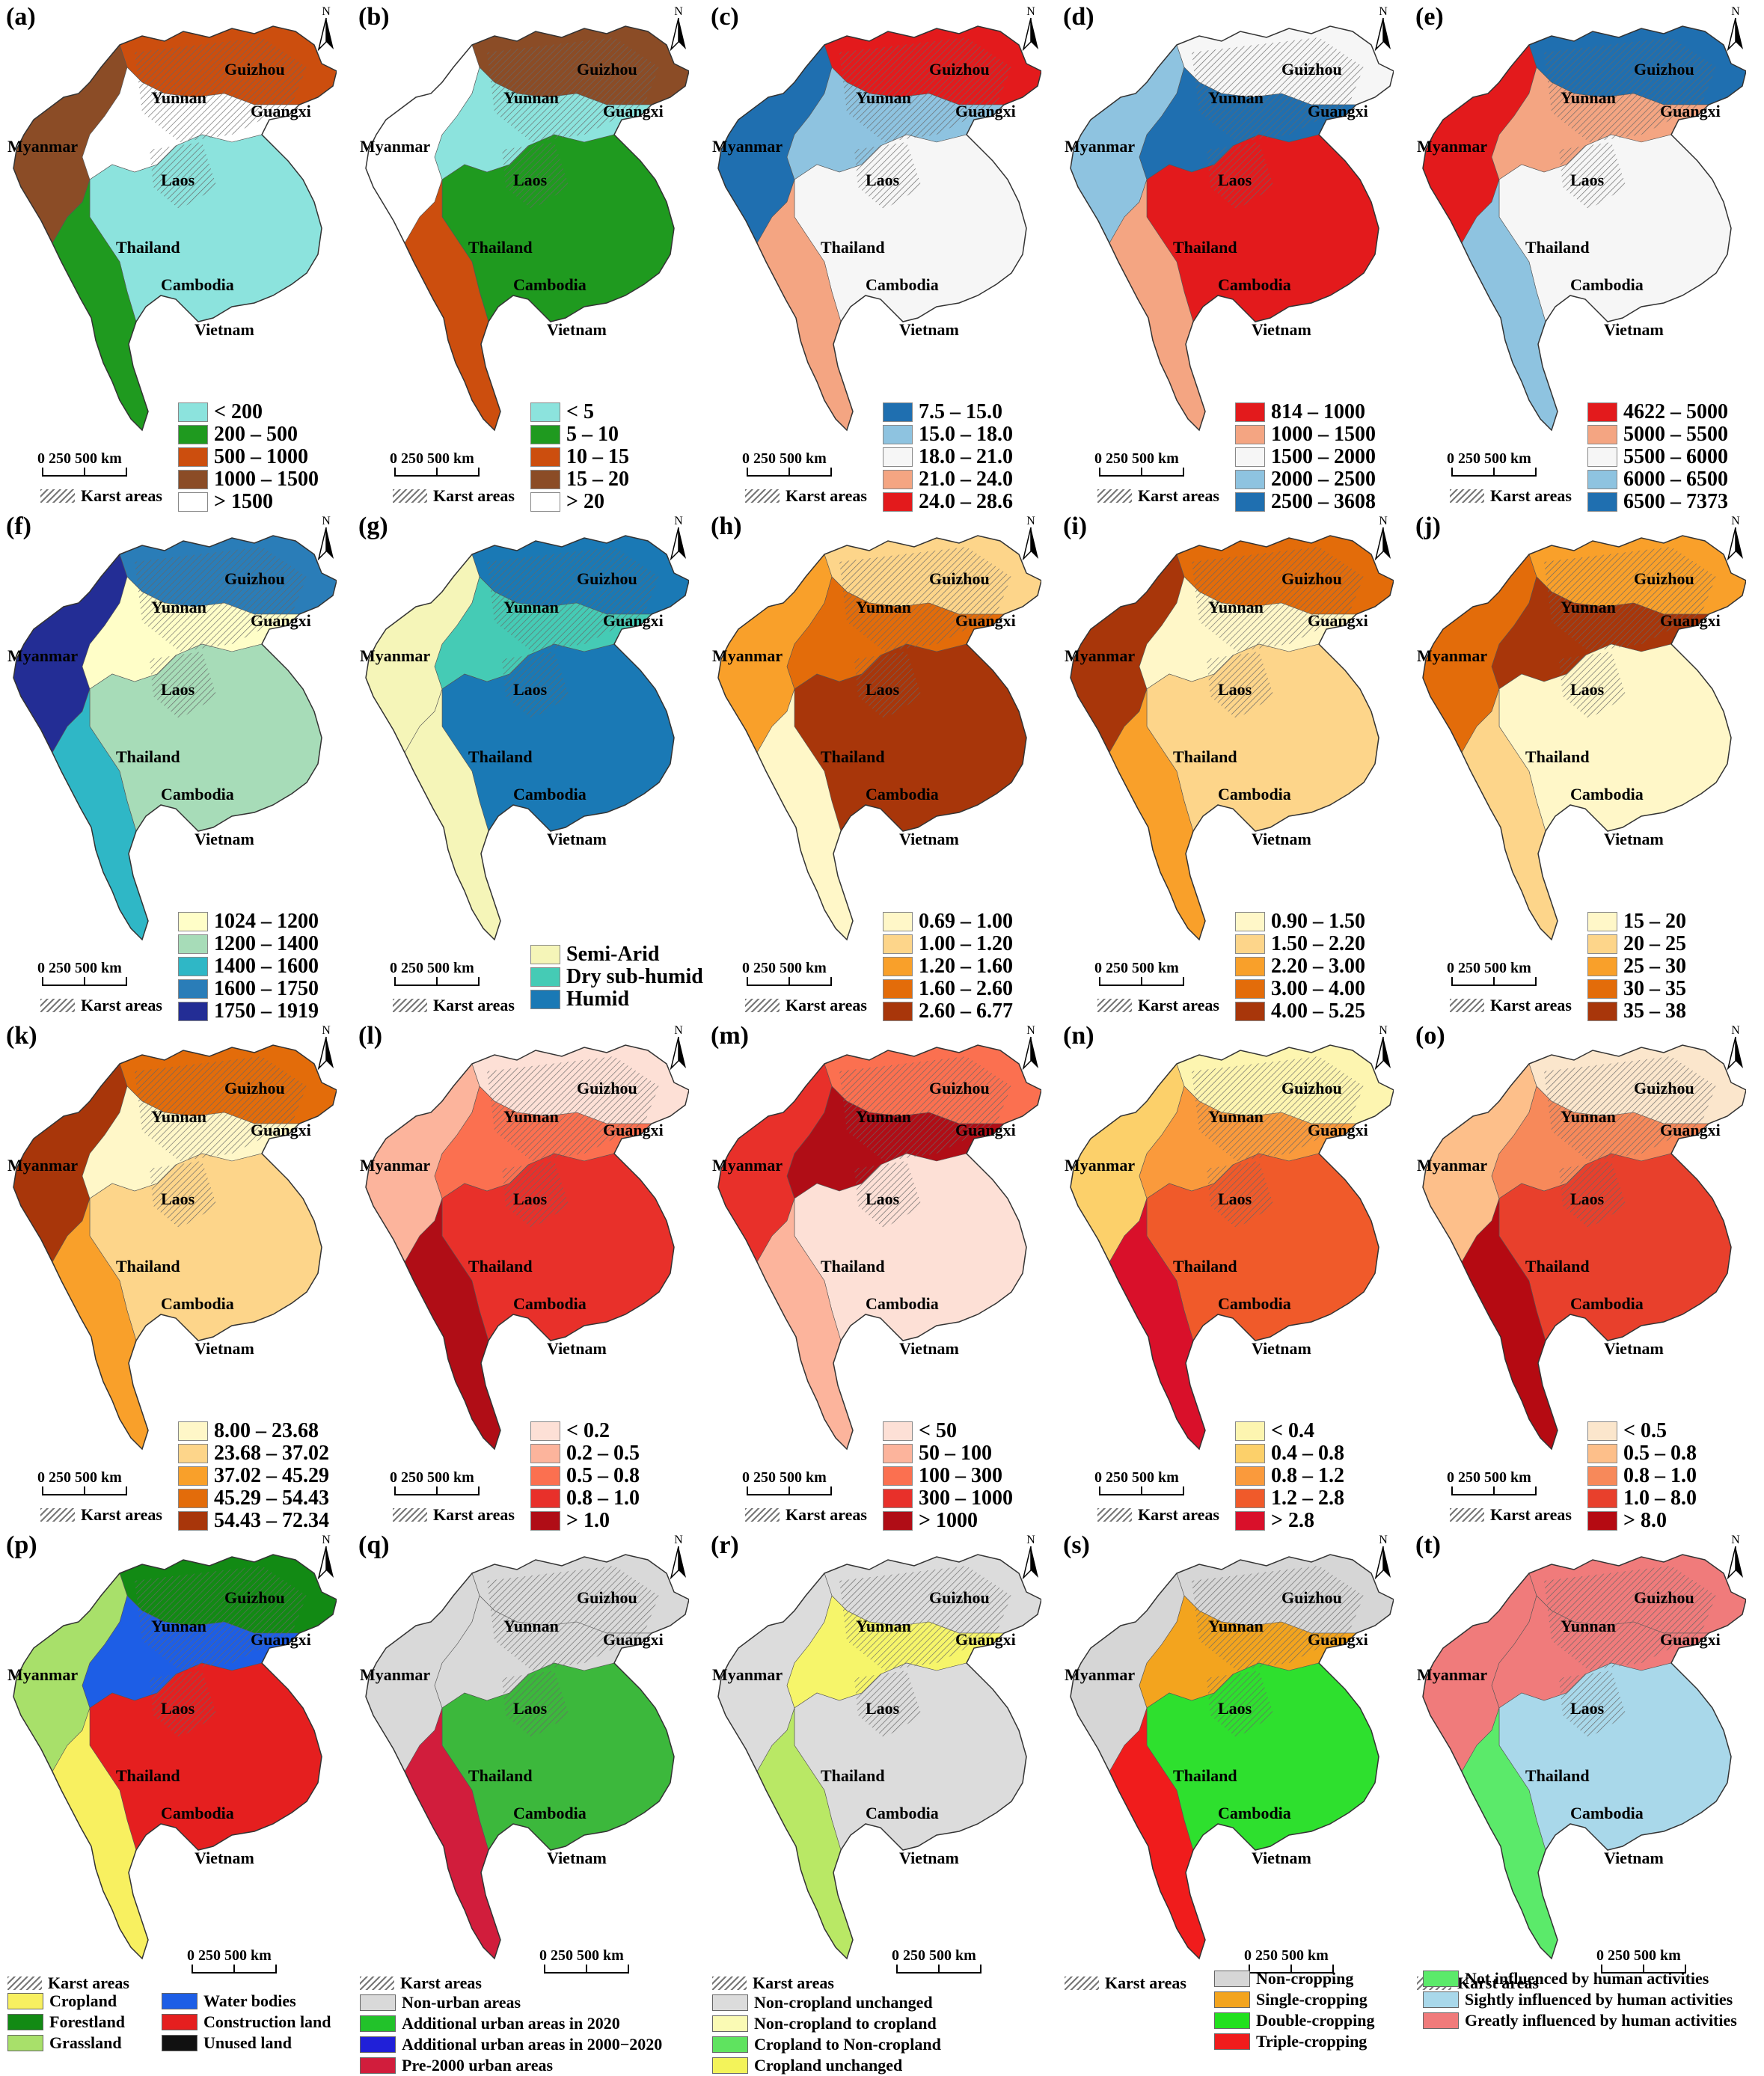 The width and height of the screenshot is (1764, 2076). What do you see at coordinates (948, 1520) in the screenshot?
I see `legend-item: > 1000` at bounding box center [948, 1520].